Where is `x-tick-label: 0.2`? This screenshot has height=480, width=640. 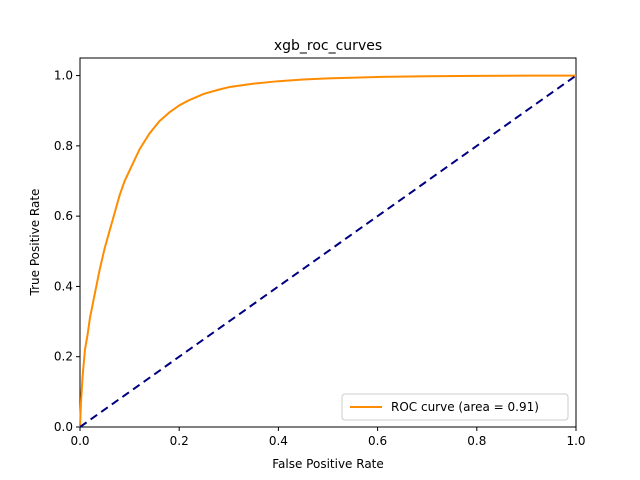
x-tick-label: 0.2 is located at coordinates (179, 441).